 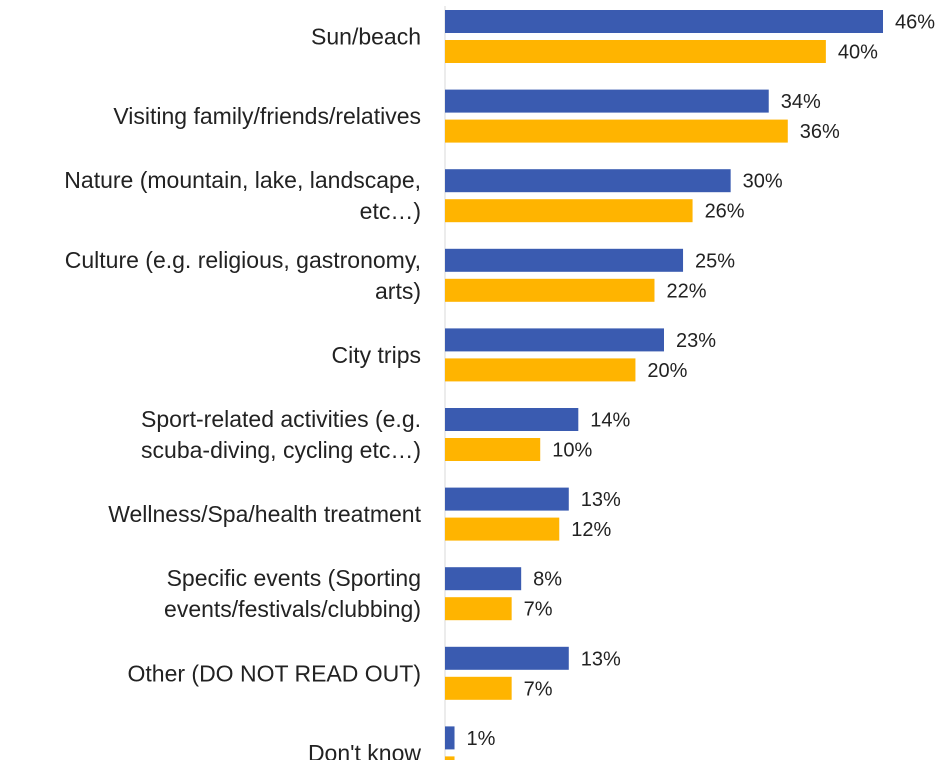 I want to click on data-label: 20%, so click(x=667, y=371).